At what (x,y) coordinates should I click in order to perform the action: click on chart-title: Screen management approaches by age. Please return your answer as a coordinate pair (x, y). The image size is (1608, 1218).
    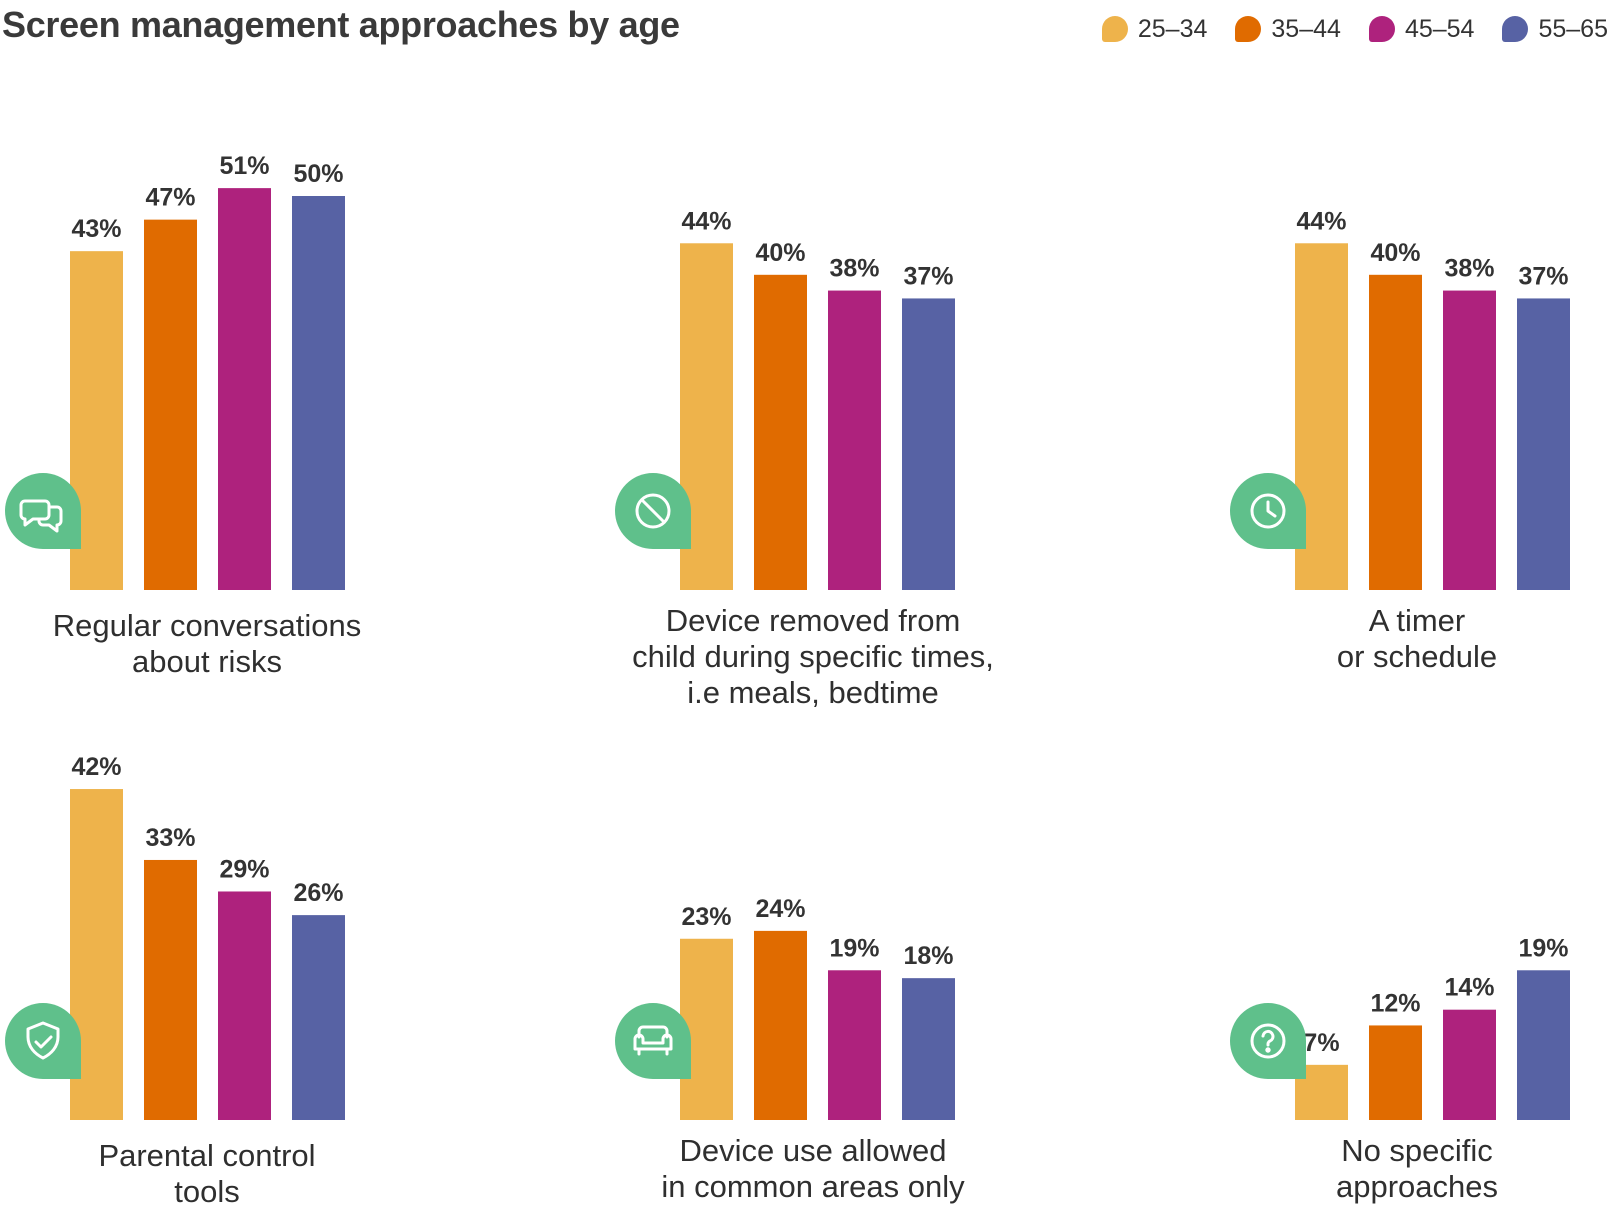
    Looking at the image, I should click on (341, 24).